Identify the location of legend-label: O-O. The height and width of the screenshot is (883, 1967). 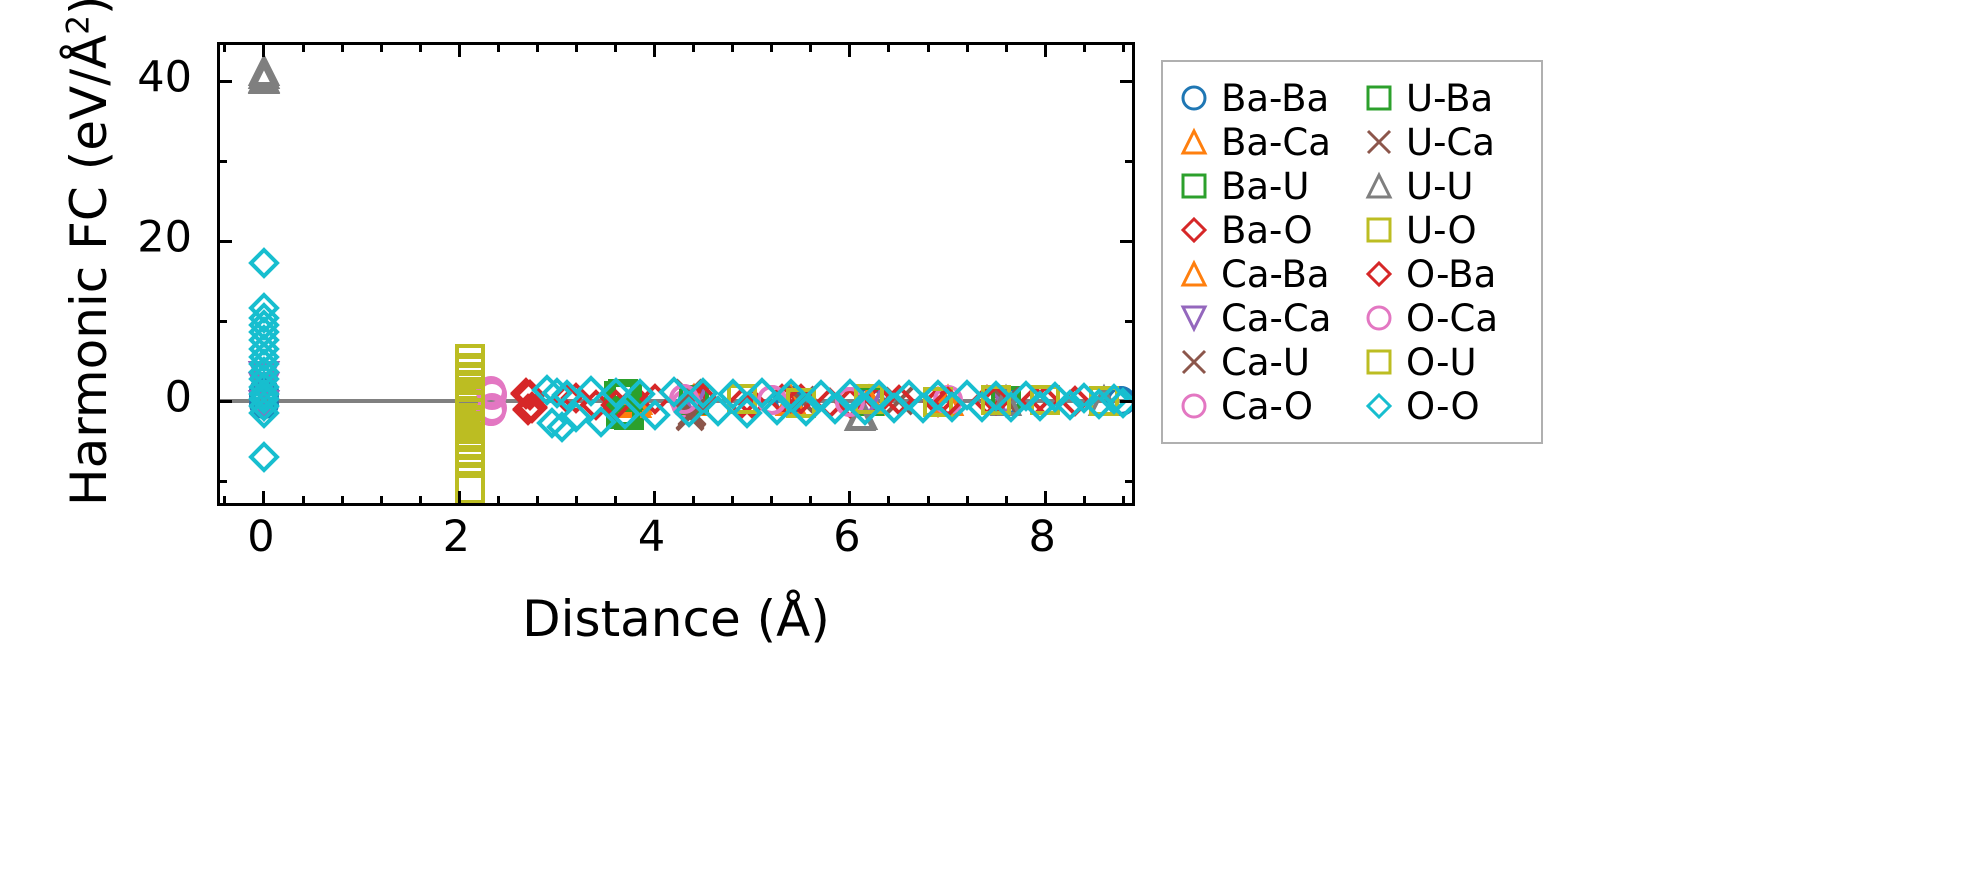
(1443, 406).